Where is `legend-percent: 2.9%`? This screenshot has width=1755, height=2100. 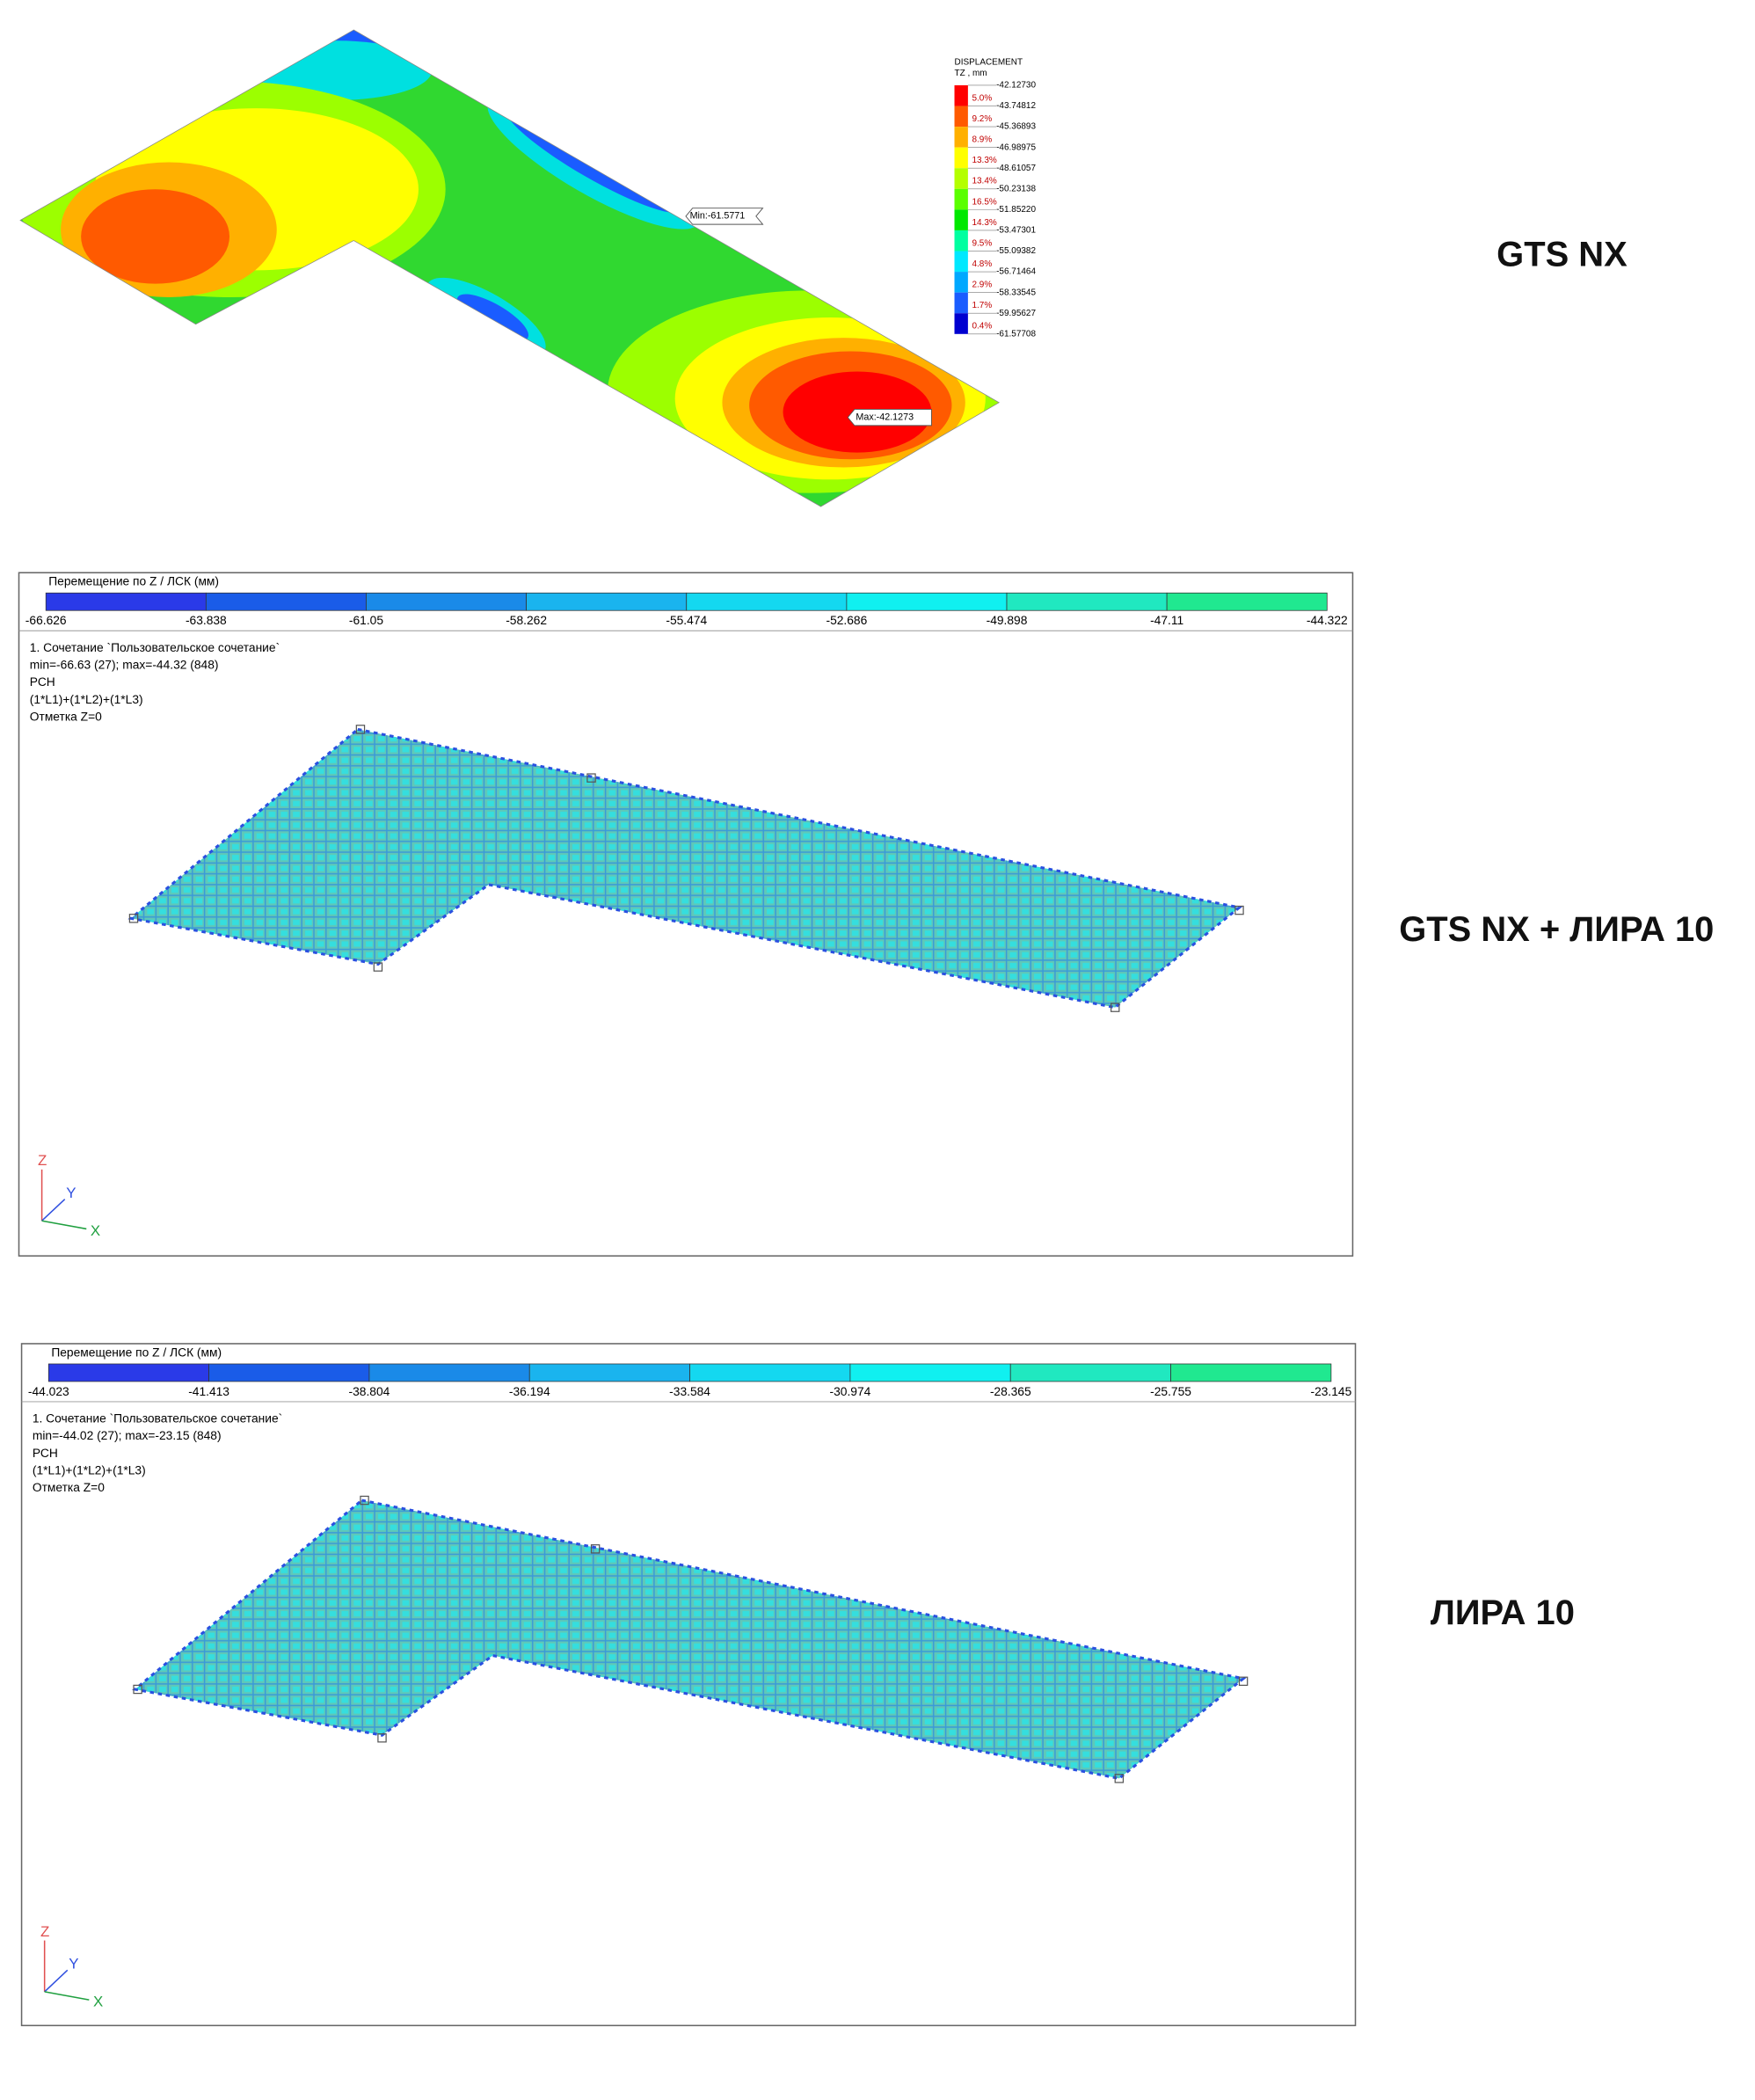
legend-percent: 2.9% is located at coordinates (982, 285).